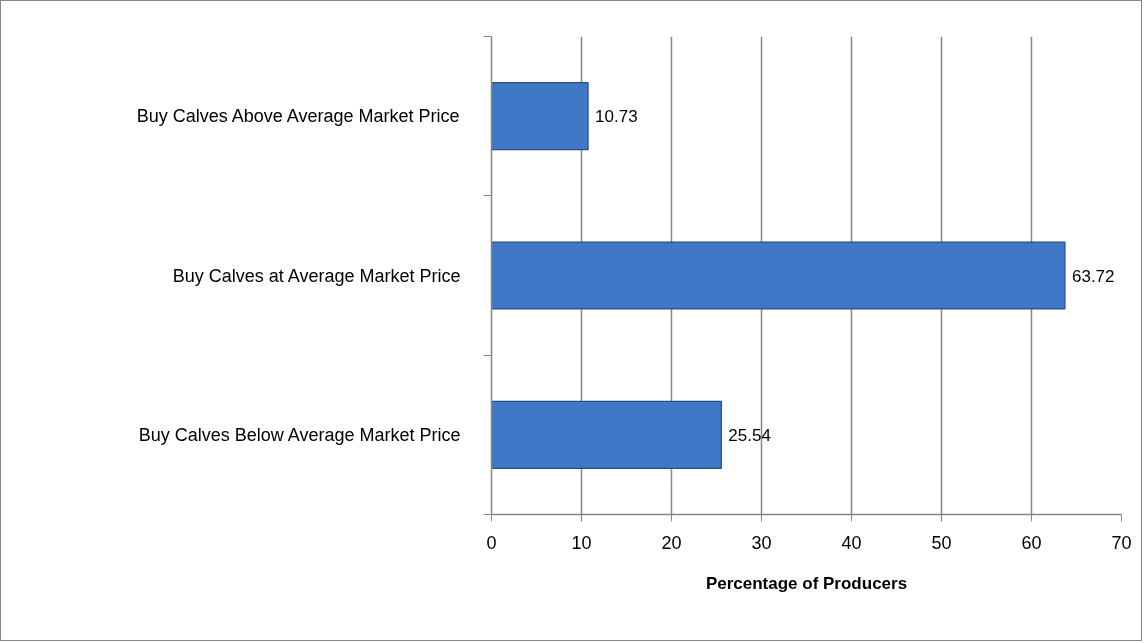  What do you see at coordinates (851, 542) in the screenshot?
I see `x-tick-label: 40` at bounding box center [851, 542].